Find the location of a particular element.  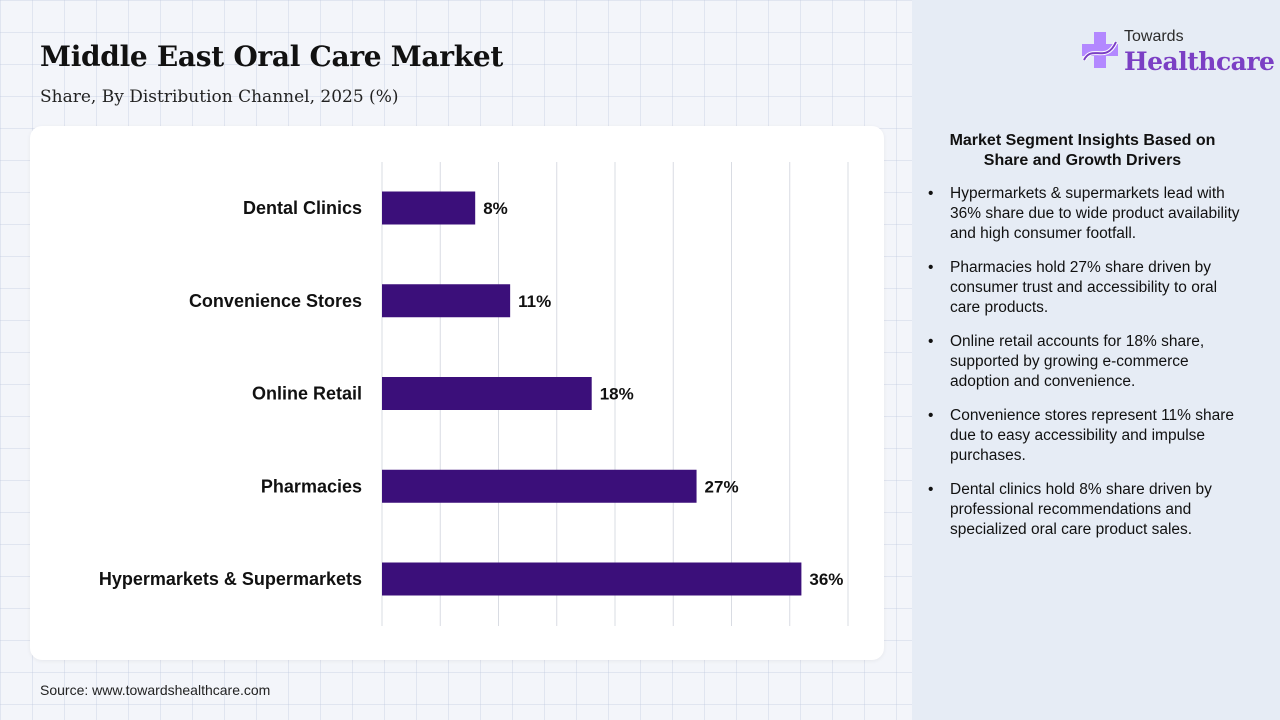

logo-text-towards: Towards is located at coordinates (1154, 36).